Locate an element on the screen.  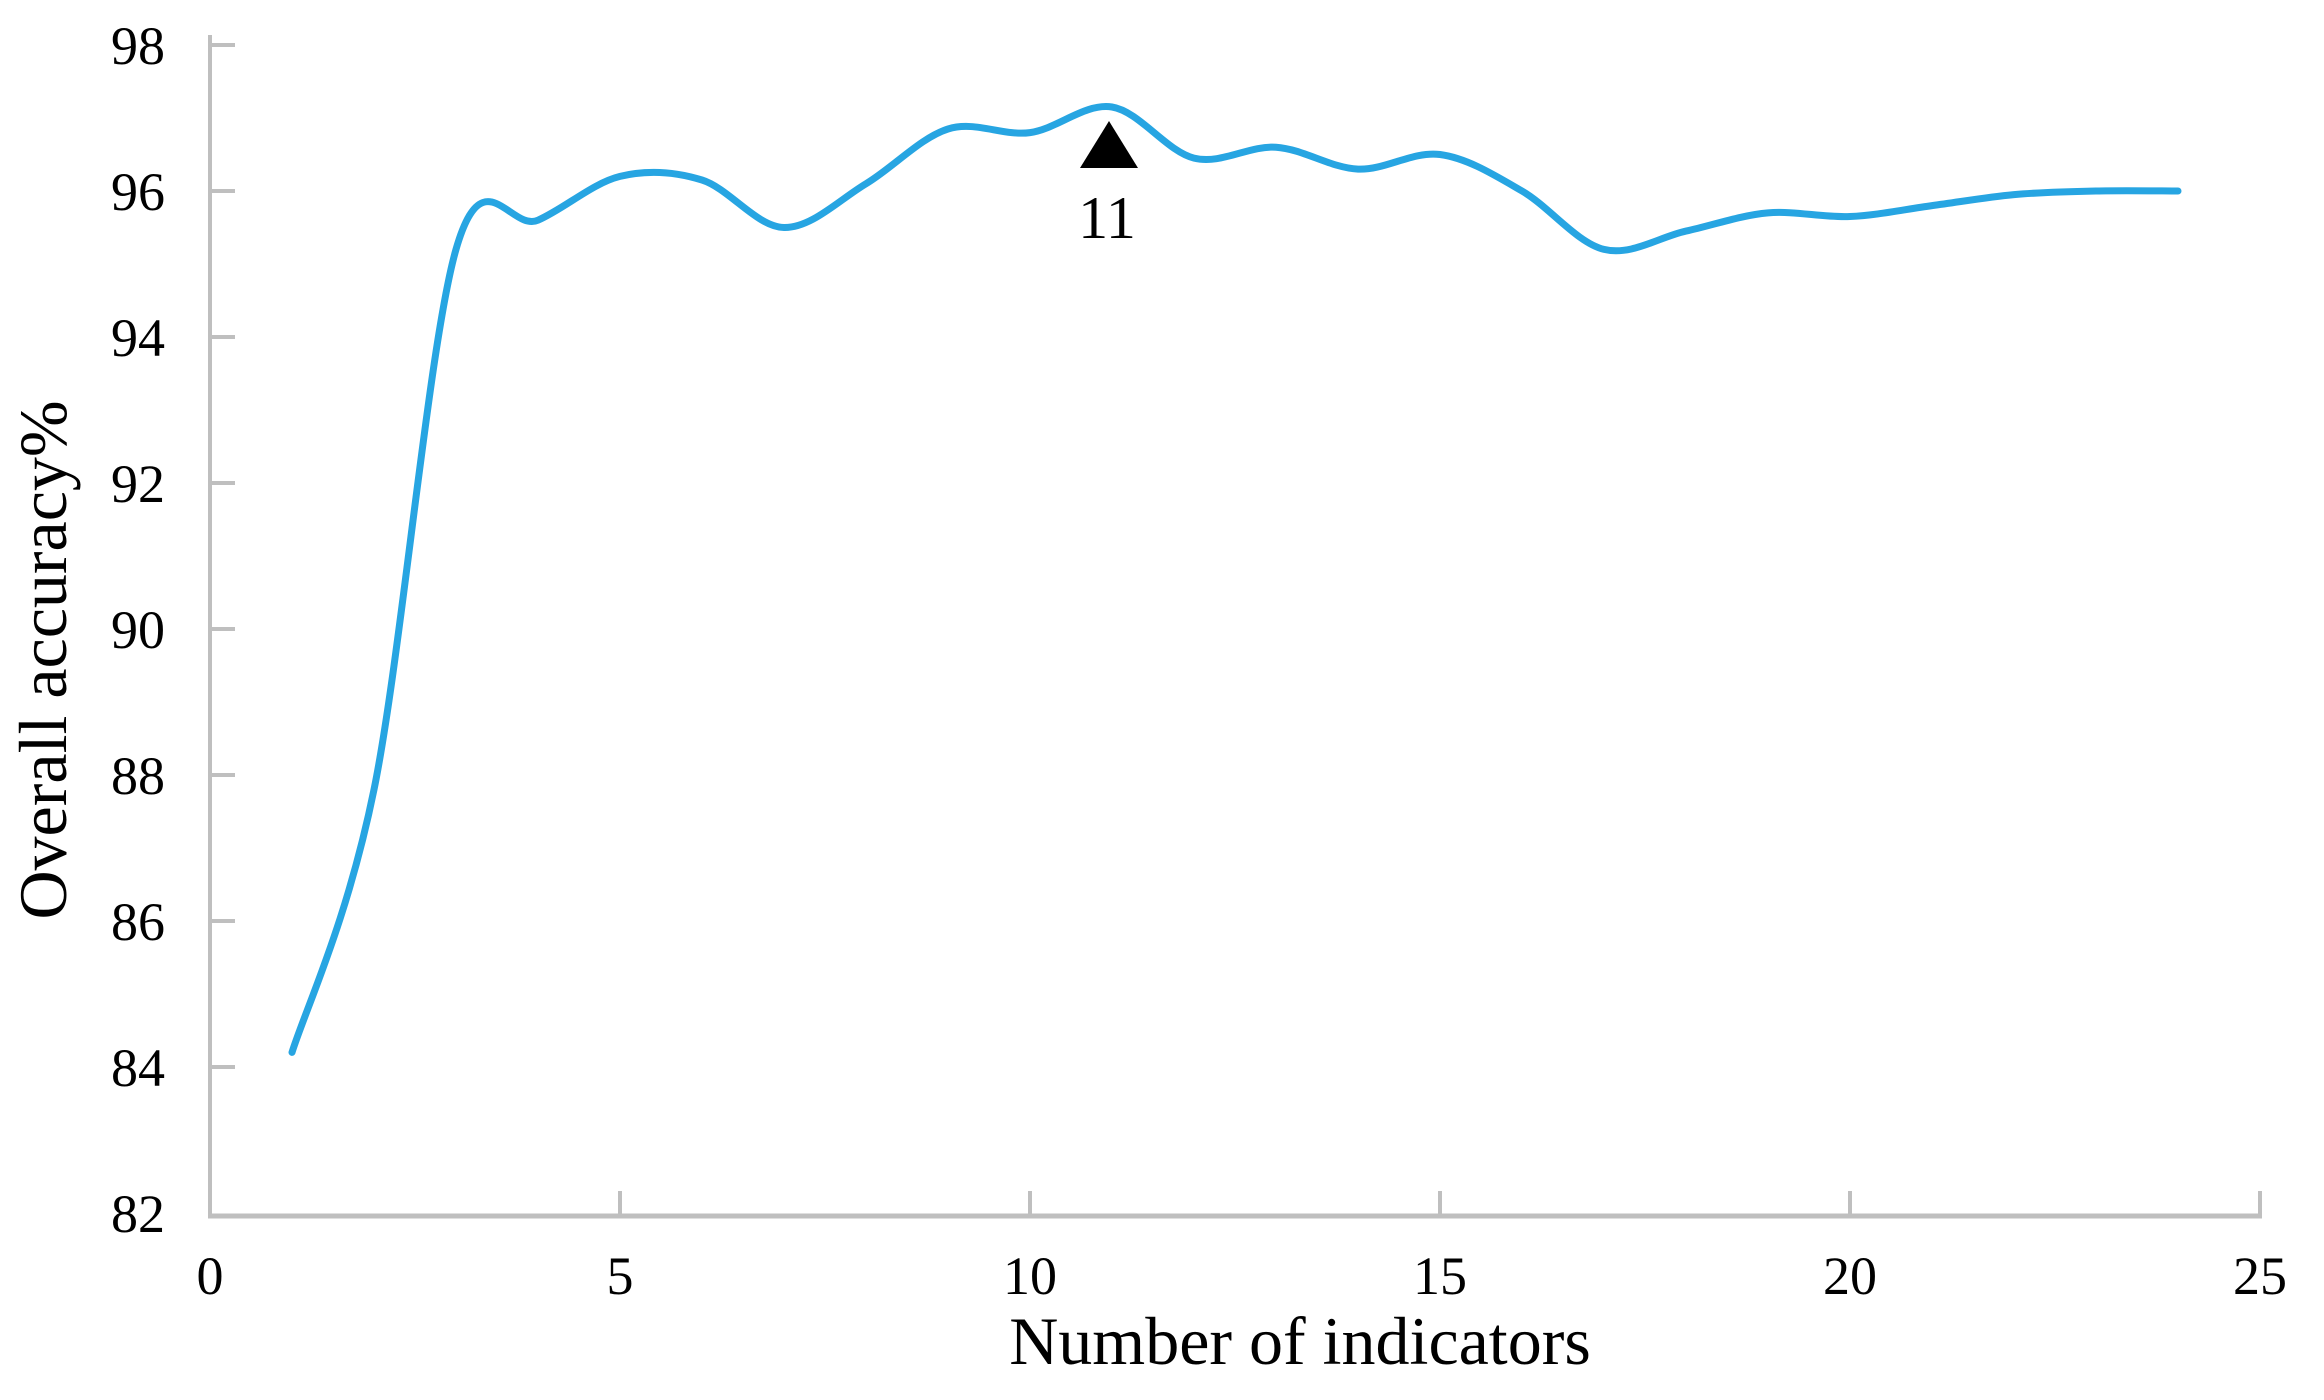
y-tick-label: 86 is located at coordinates (138, 922).